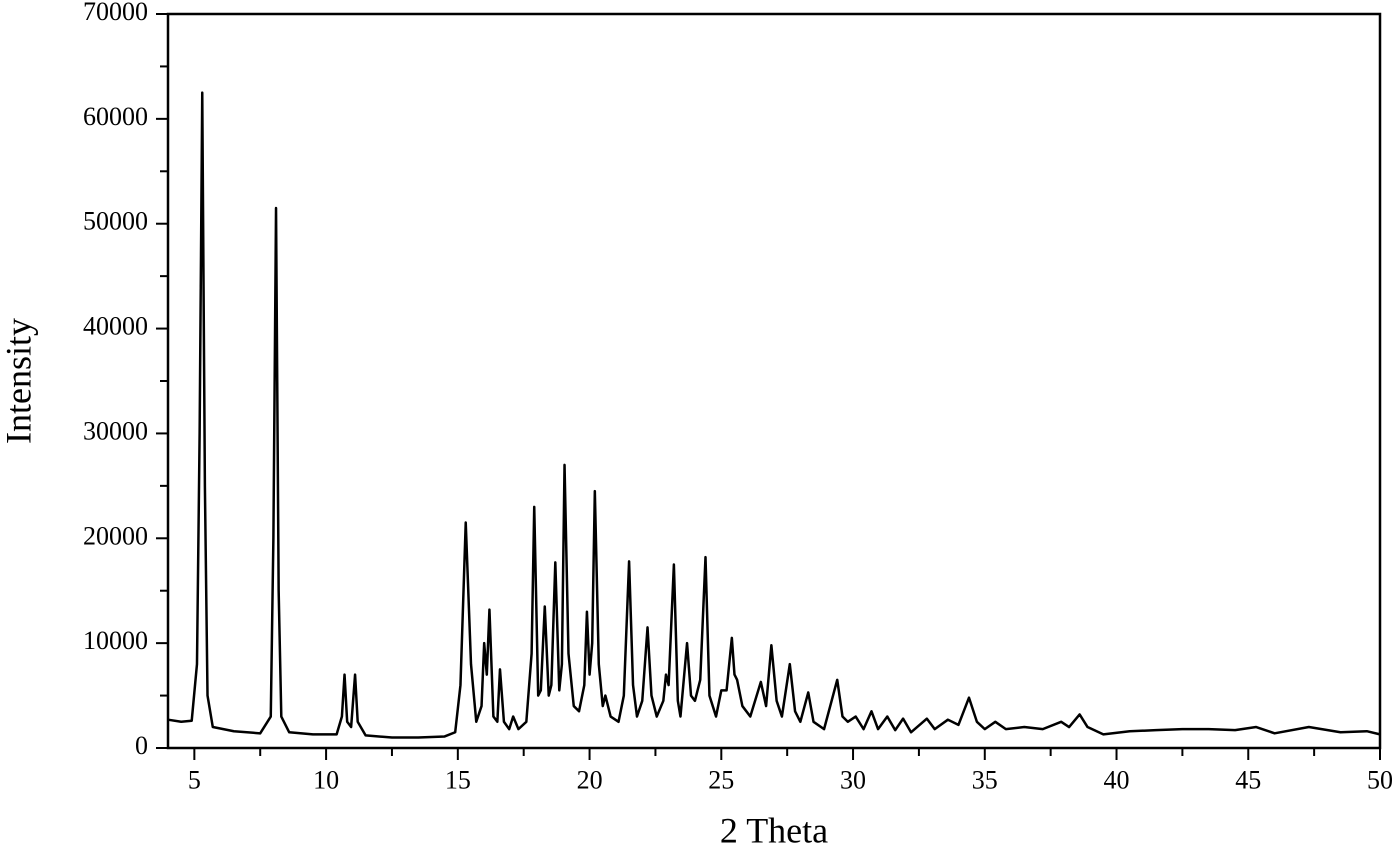 This screenshot has width=1400, height=852. What do you see at coordinates (1380, 779) in the screenshot?
I see `x-tick-label: 50` at bounding box center [1380, 779].